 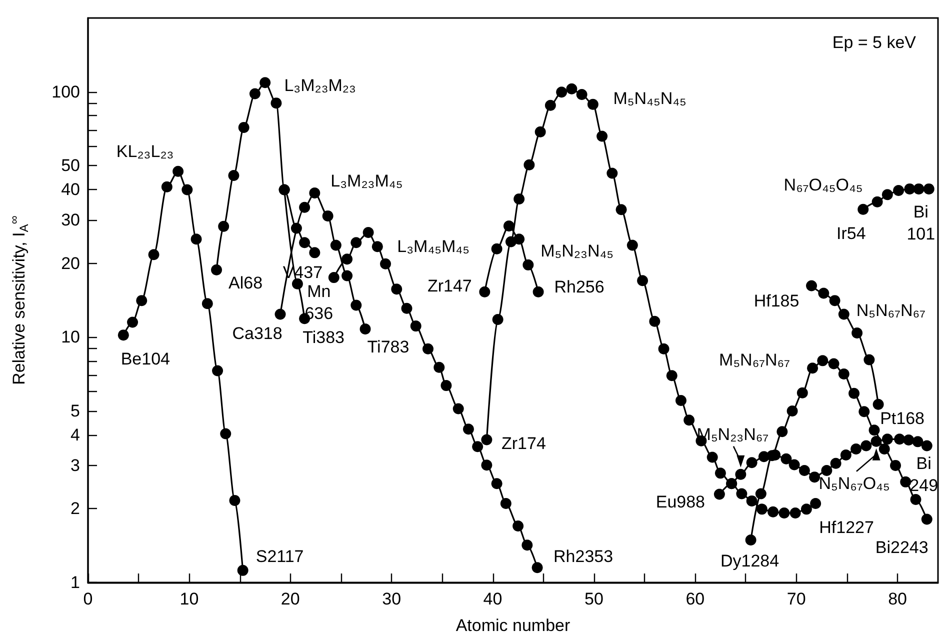 I want to click on annotation: N₆₇O₄₅O₄₅, so click(x=823, y=184).